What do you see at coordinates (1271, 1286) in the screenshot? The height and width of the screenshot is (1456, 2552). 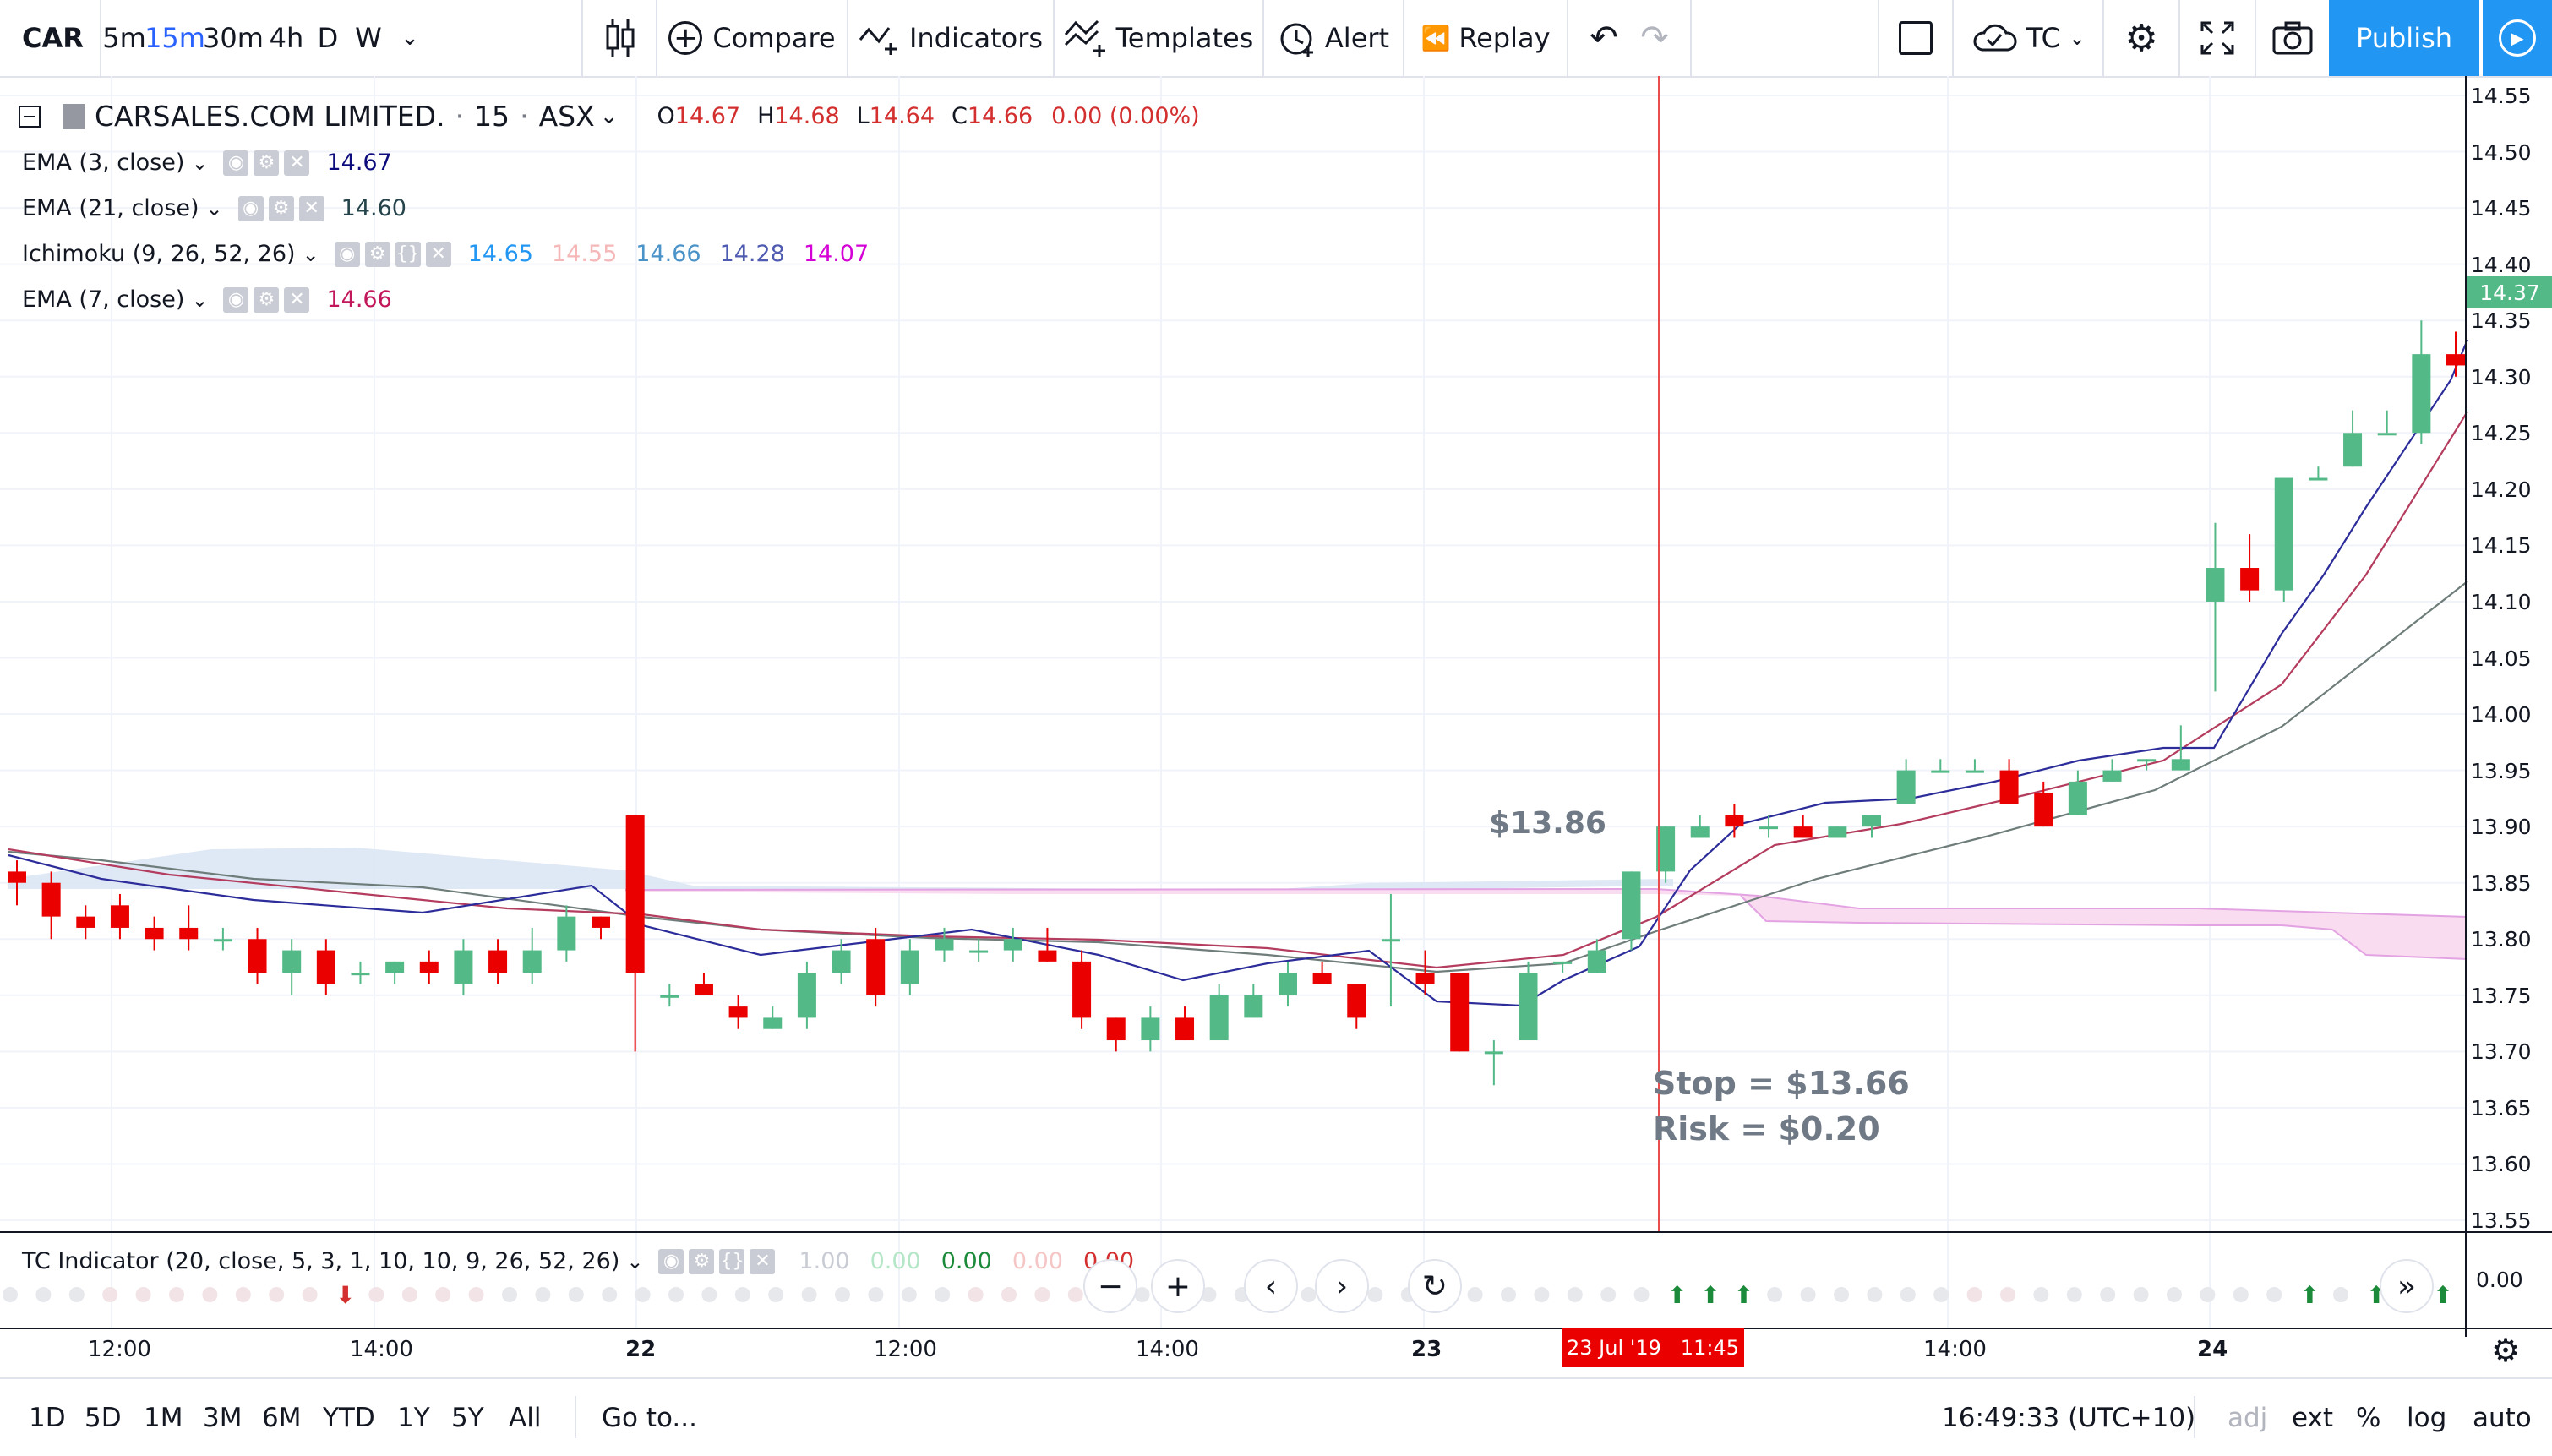 I see `scroll-left-button: ‹` at bounding box center [1271, 1286].